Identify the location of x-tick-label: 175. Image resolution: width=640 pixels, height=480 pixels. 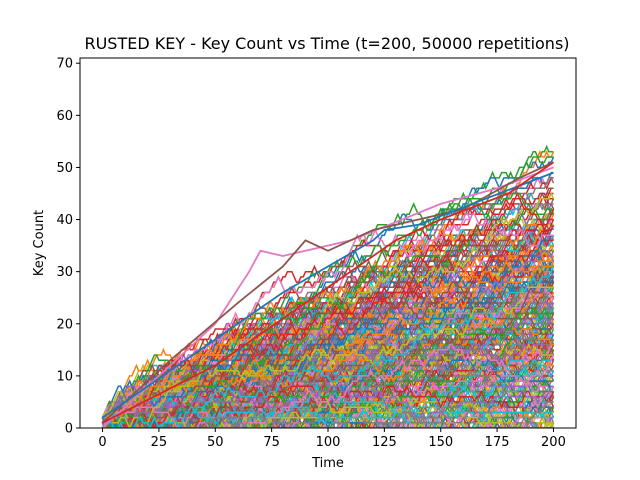
(497, 442).